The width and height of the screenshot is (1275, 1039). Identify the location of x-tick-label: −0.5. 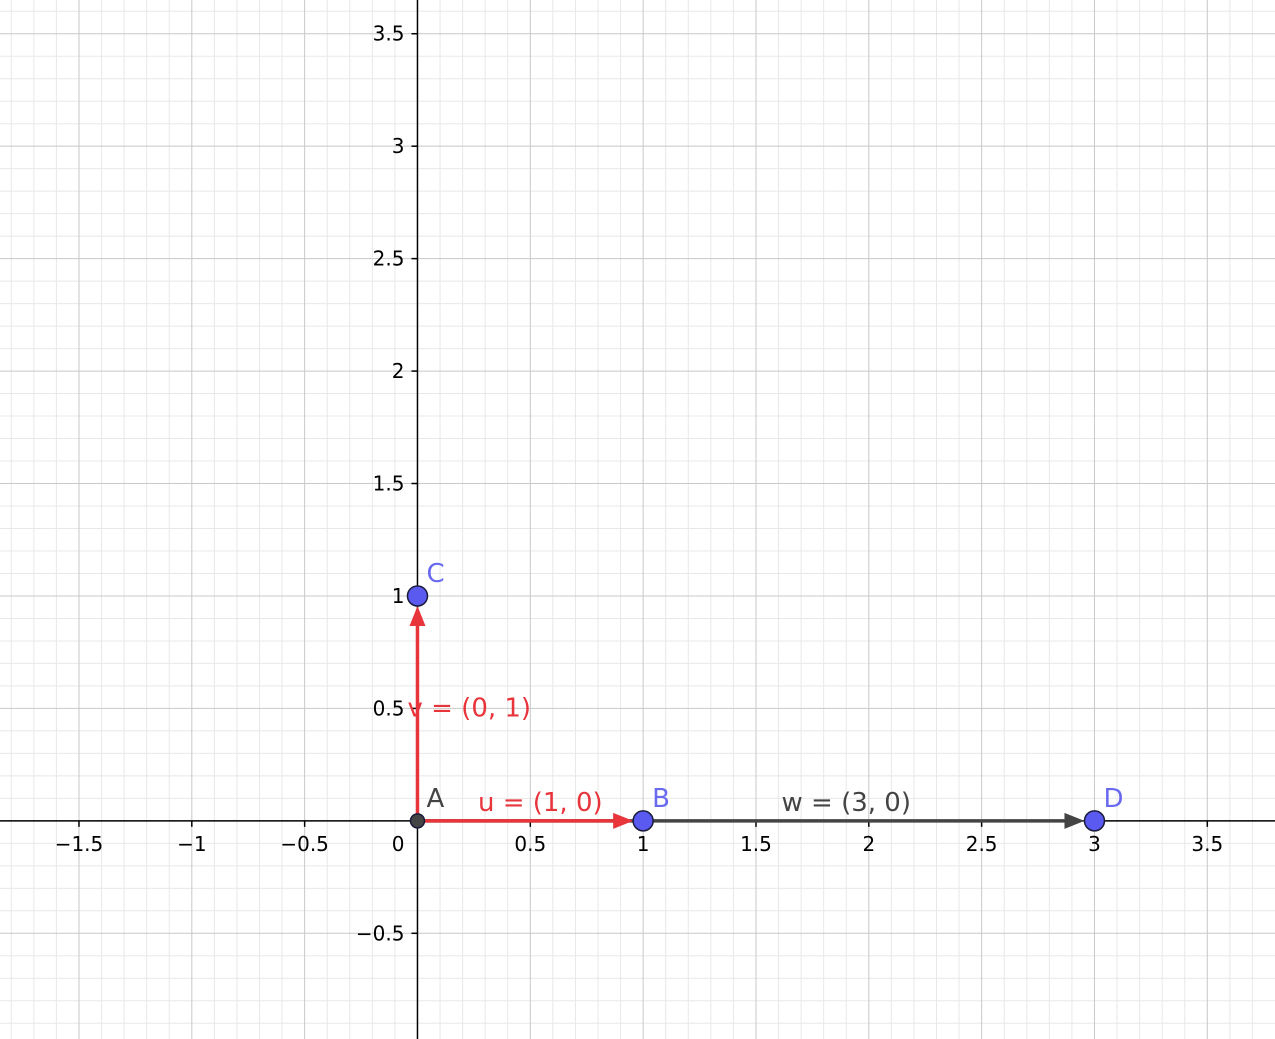
(304, 844).